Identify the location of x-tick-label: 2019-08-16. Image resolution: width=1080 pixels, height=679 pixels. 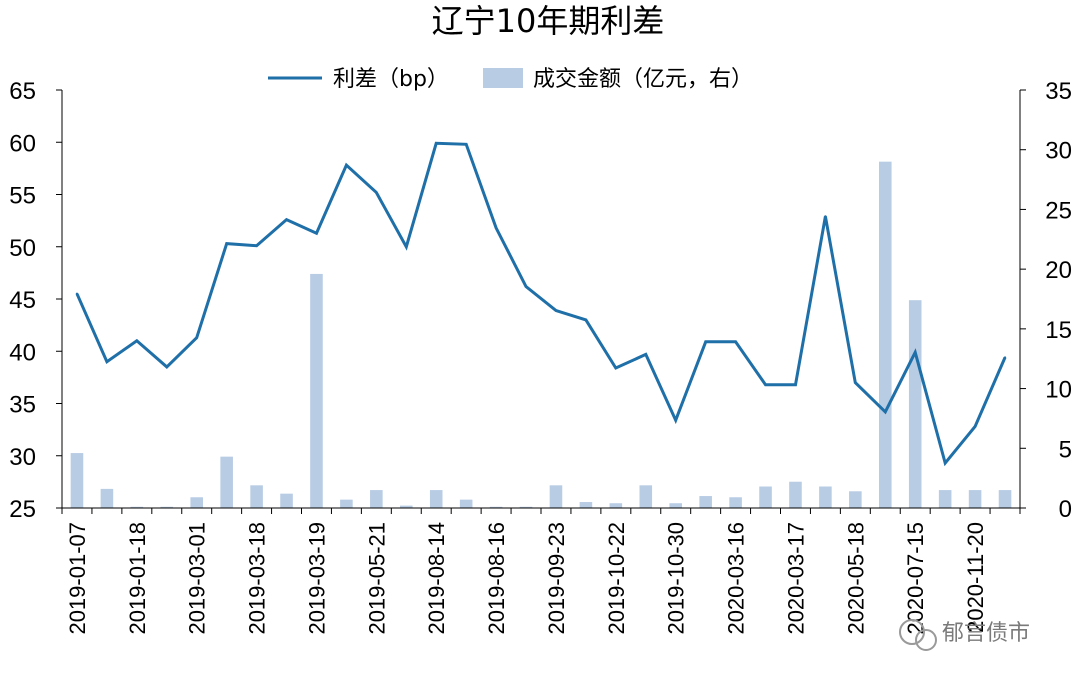
(496, 578).